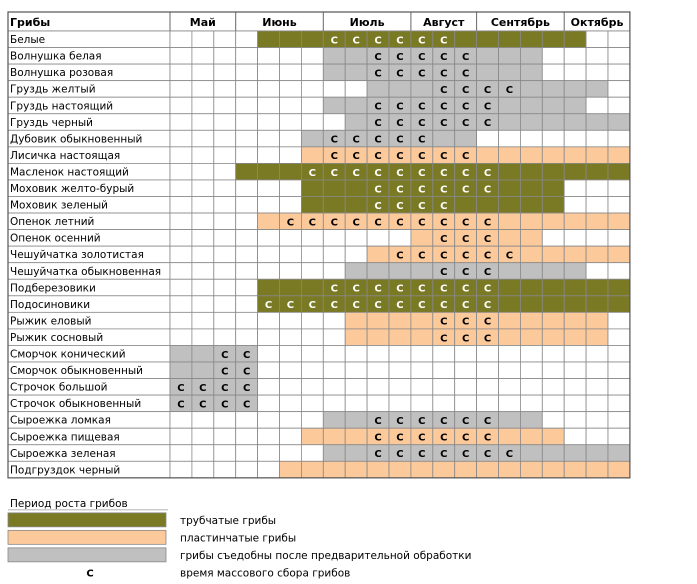 Image resolution: width=697 pixels, height=584 pixels. What do you see at coordinates (319, 72) in the screenshot?
I see `table-row: Волнушка розовая С С С С С` at bounding box center [319, 72].